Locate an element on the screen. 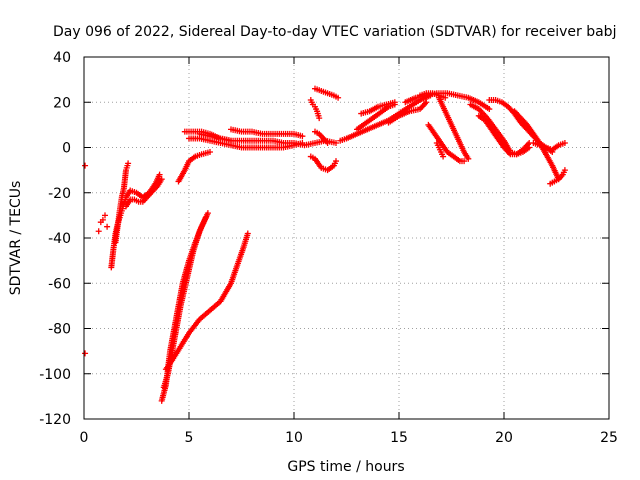 The height and width of the screenshot is (480, 640). series-track-v is located at coordinates (446, 143).